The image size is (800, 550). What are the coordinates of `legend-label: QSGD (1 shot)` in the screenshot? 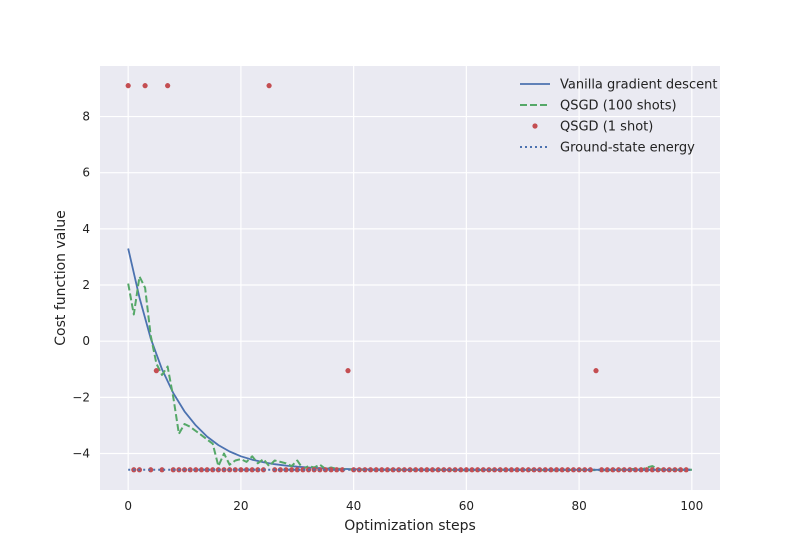 It's located at (606, 127).